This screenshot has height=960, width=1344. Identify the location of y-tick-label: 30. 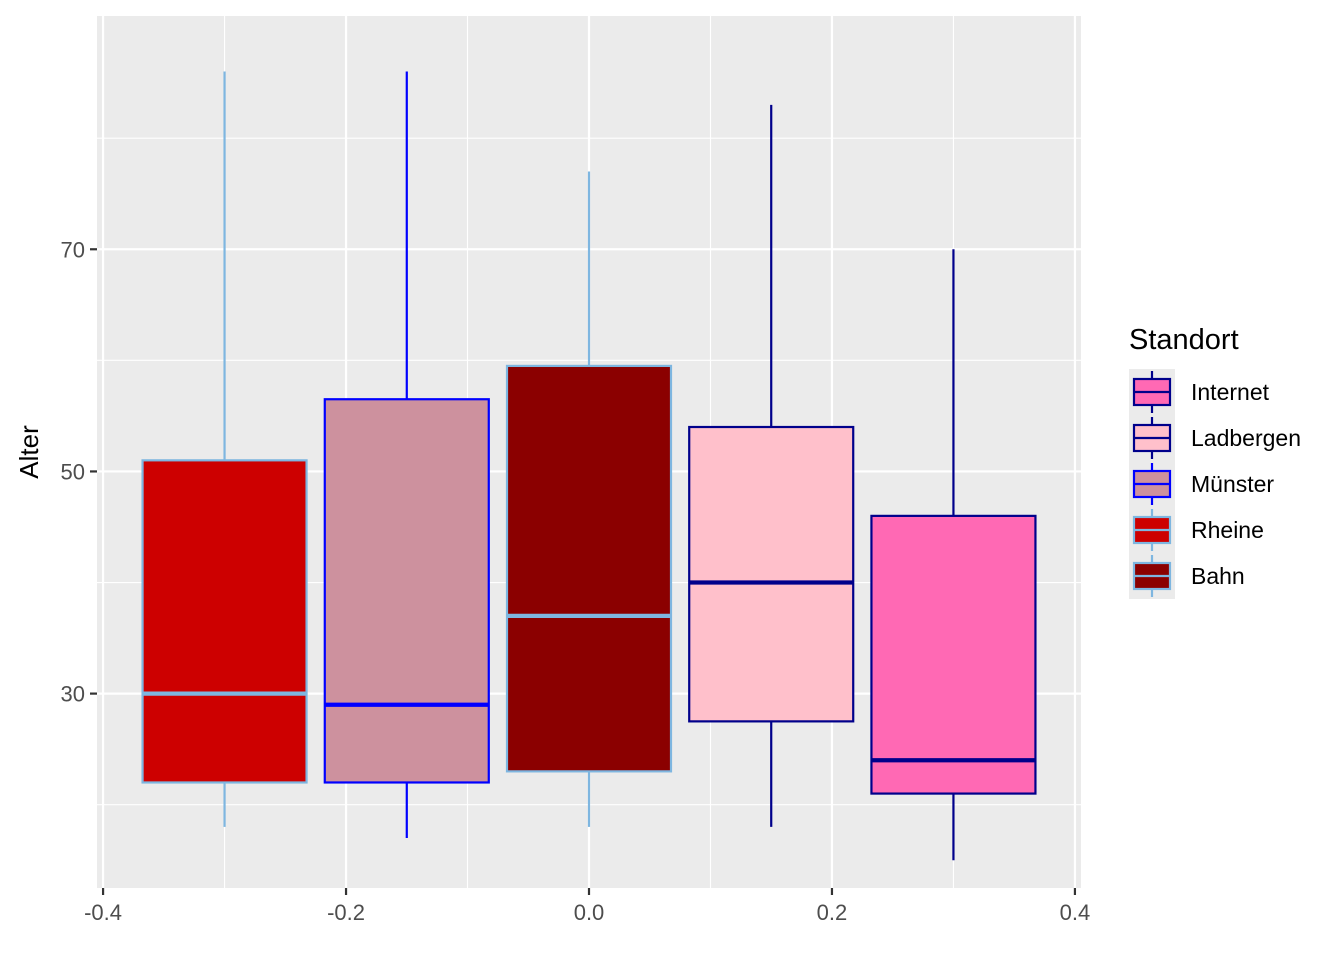
(73, 694).